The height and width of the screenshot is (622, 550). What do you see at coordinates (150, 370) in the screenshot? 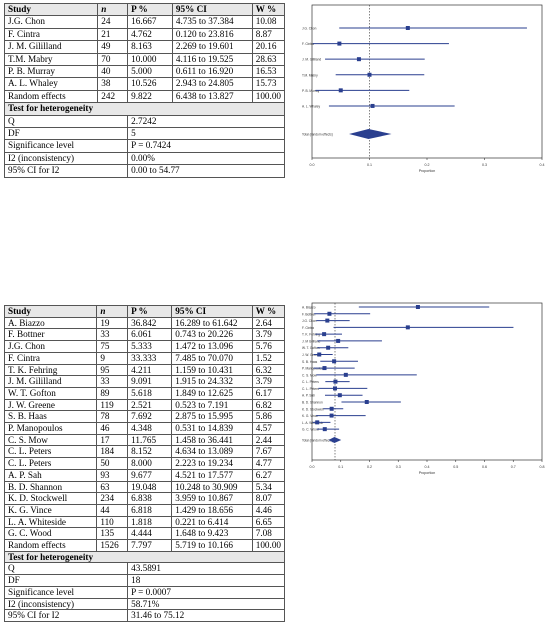
I see `cell-p: 4.211` at bounding box center [150, 370].